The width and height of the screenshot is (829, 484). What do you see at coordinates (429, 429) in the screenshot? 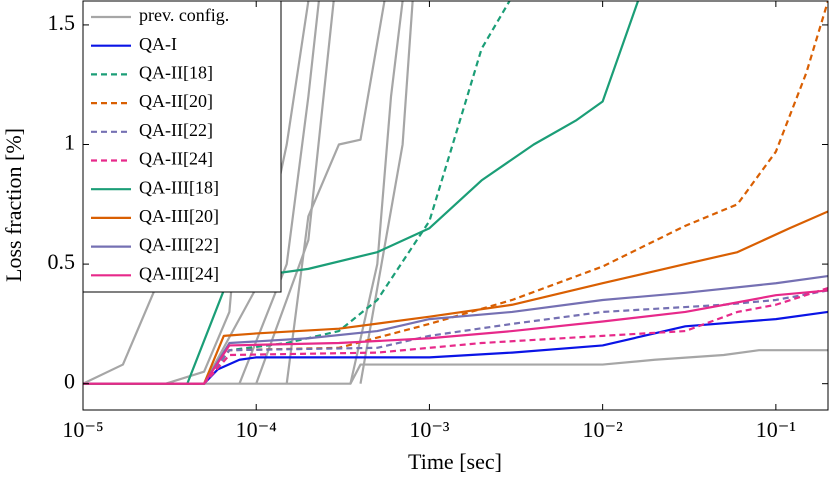
I see `x-tick-label: 10⁻³` at bounding box center [429, 429].